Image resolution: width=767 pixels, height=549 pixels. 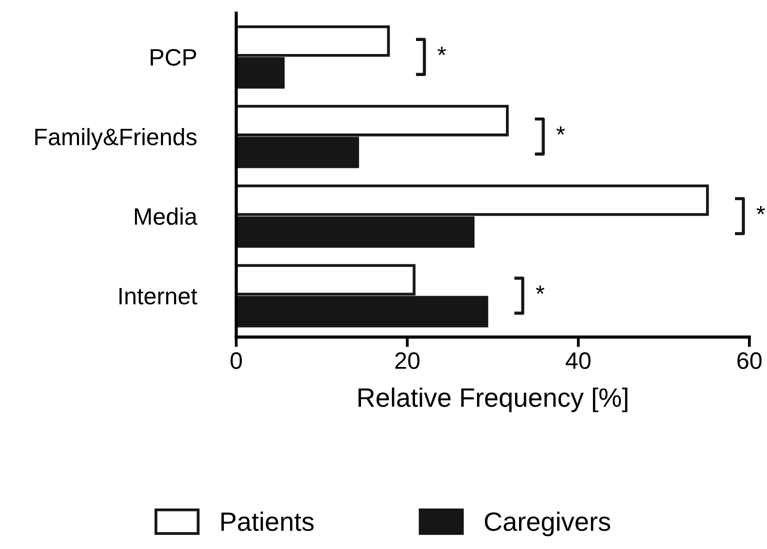 What do you see at coordinates (158, 296) in the screenshot?
I see `y-tick-label: Internet` at bounding box center [158, 296].